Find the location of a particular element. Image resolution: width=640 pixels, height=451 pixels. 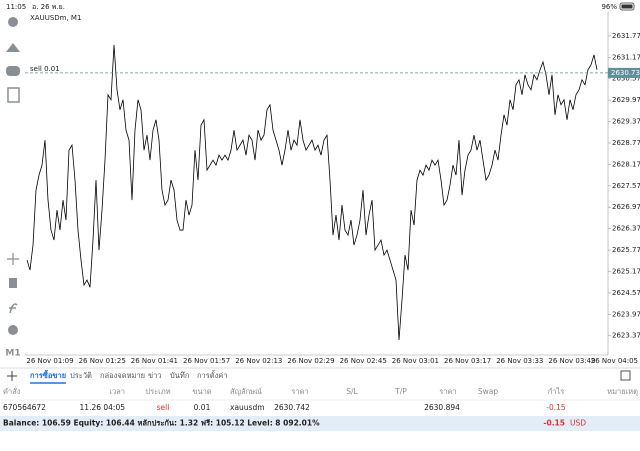

order-volume: 0.01 is located at coordinates (202, 407).